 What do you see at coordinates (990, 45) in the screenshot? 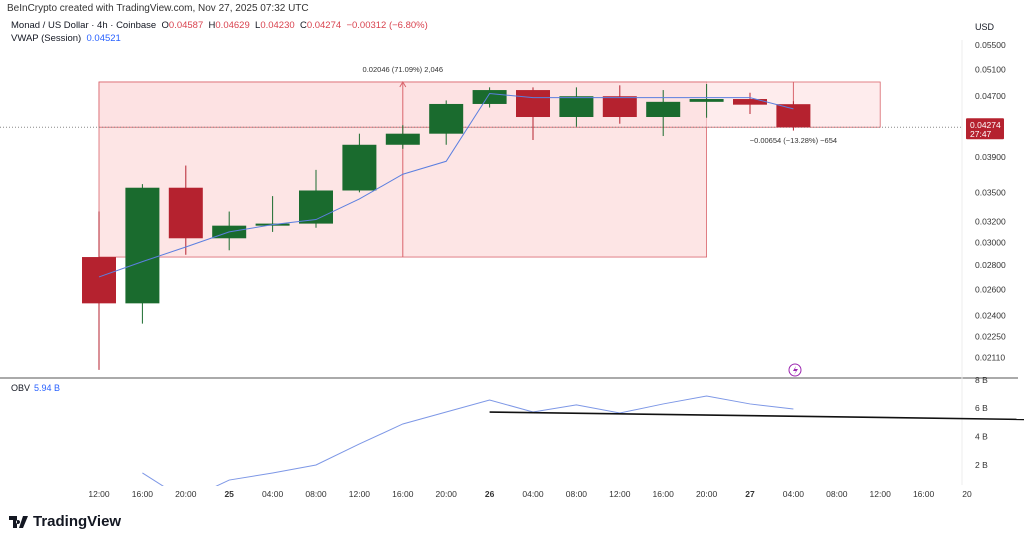
I see `price-tick-label: 0.05500` at bounding box center [990, 45].